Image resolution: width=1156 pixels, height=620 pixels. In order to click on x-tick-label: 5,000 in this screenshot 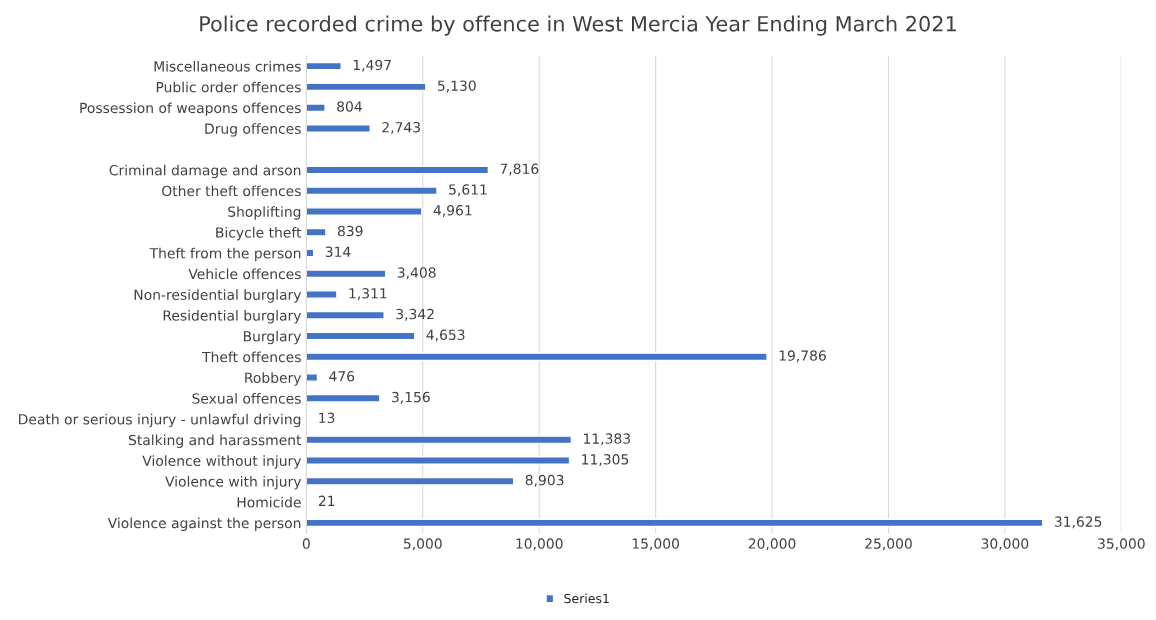, I will do `click(422, 544)`.